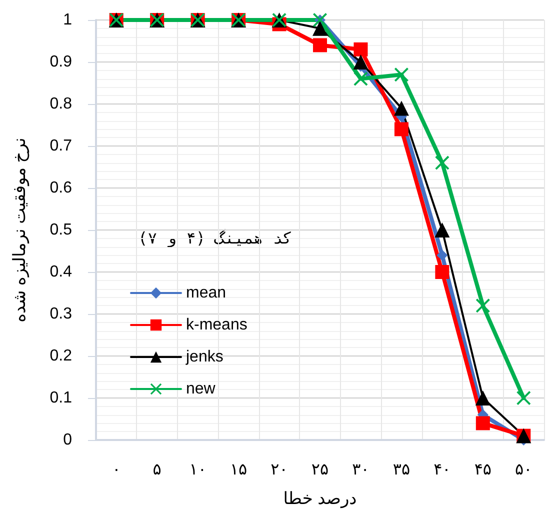  What do you see at coordinates (67, 440) in the screenshot?
I see `y-tick-label: 0` at bounding box center [67, 440].